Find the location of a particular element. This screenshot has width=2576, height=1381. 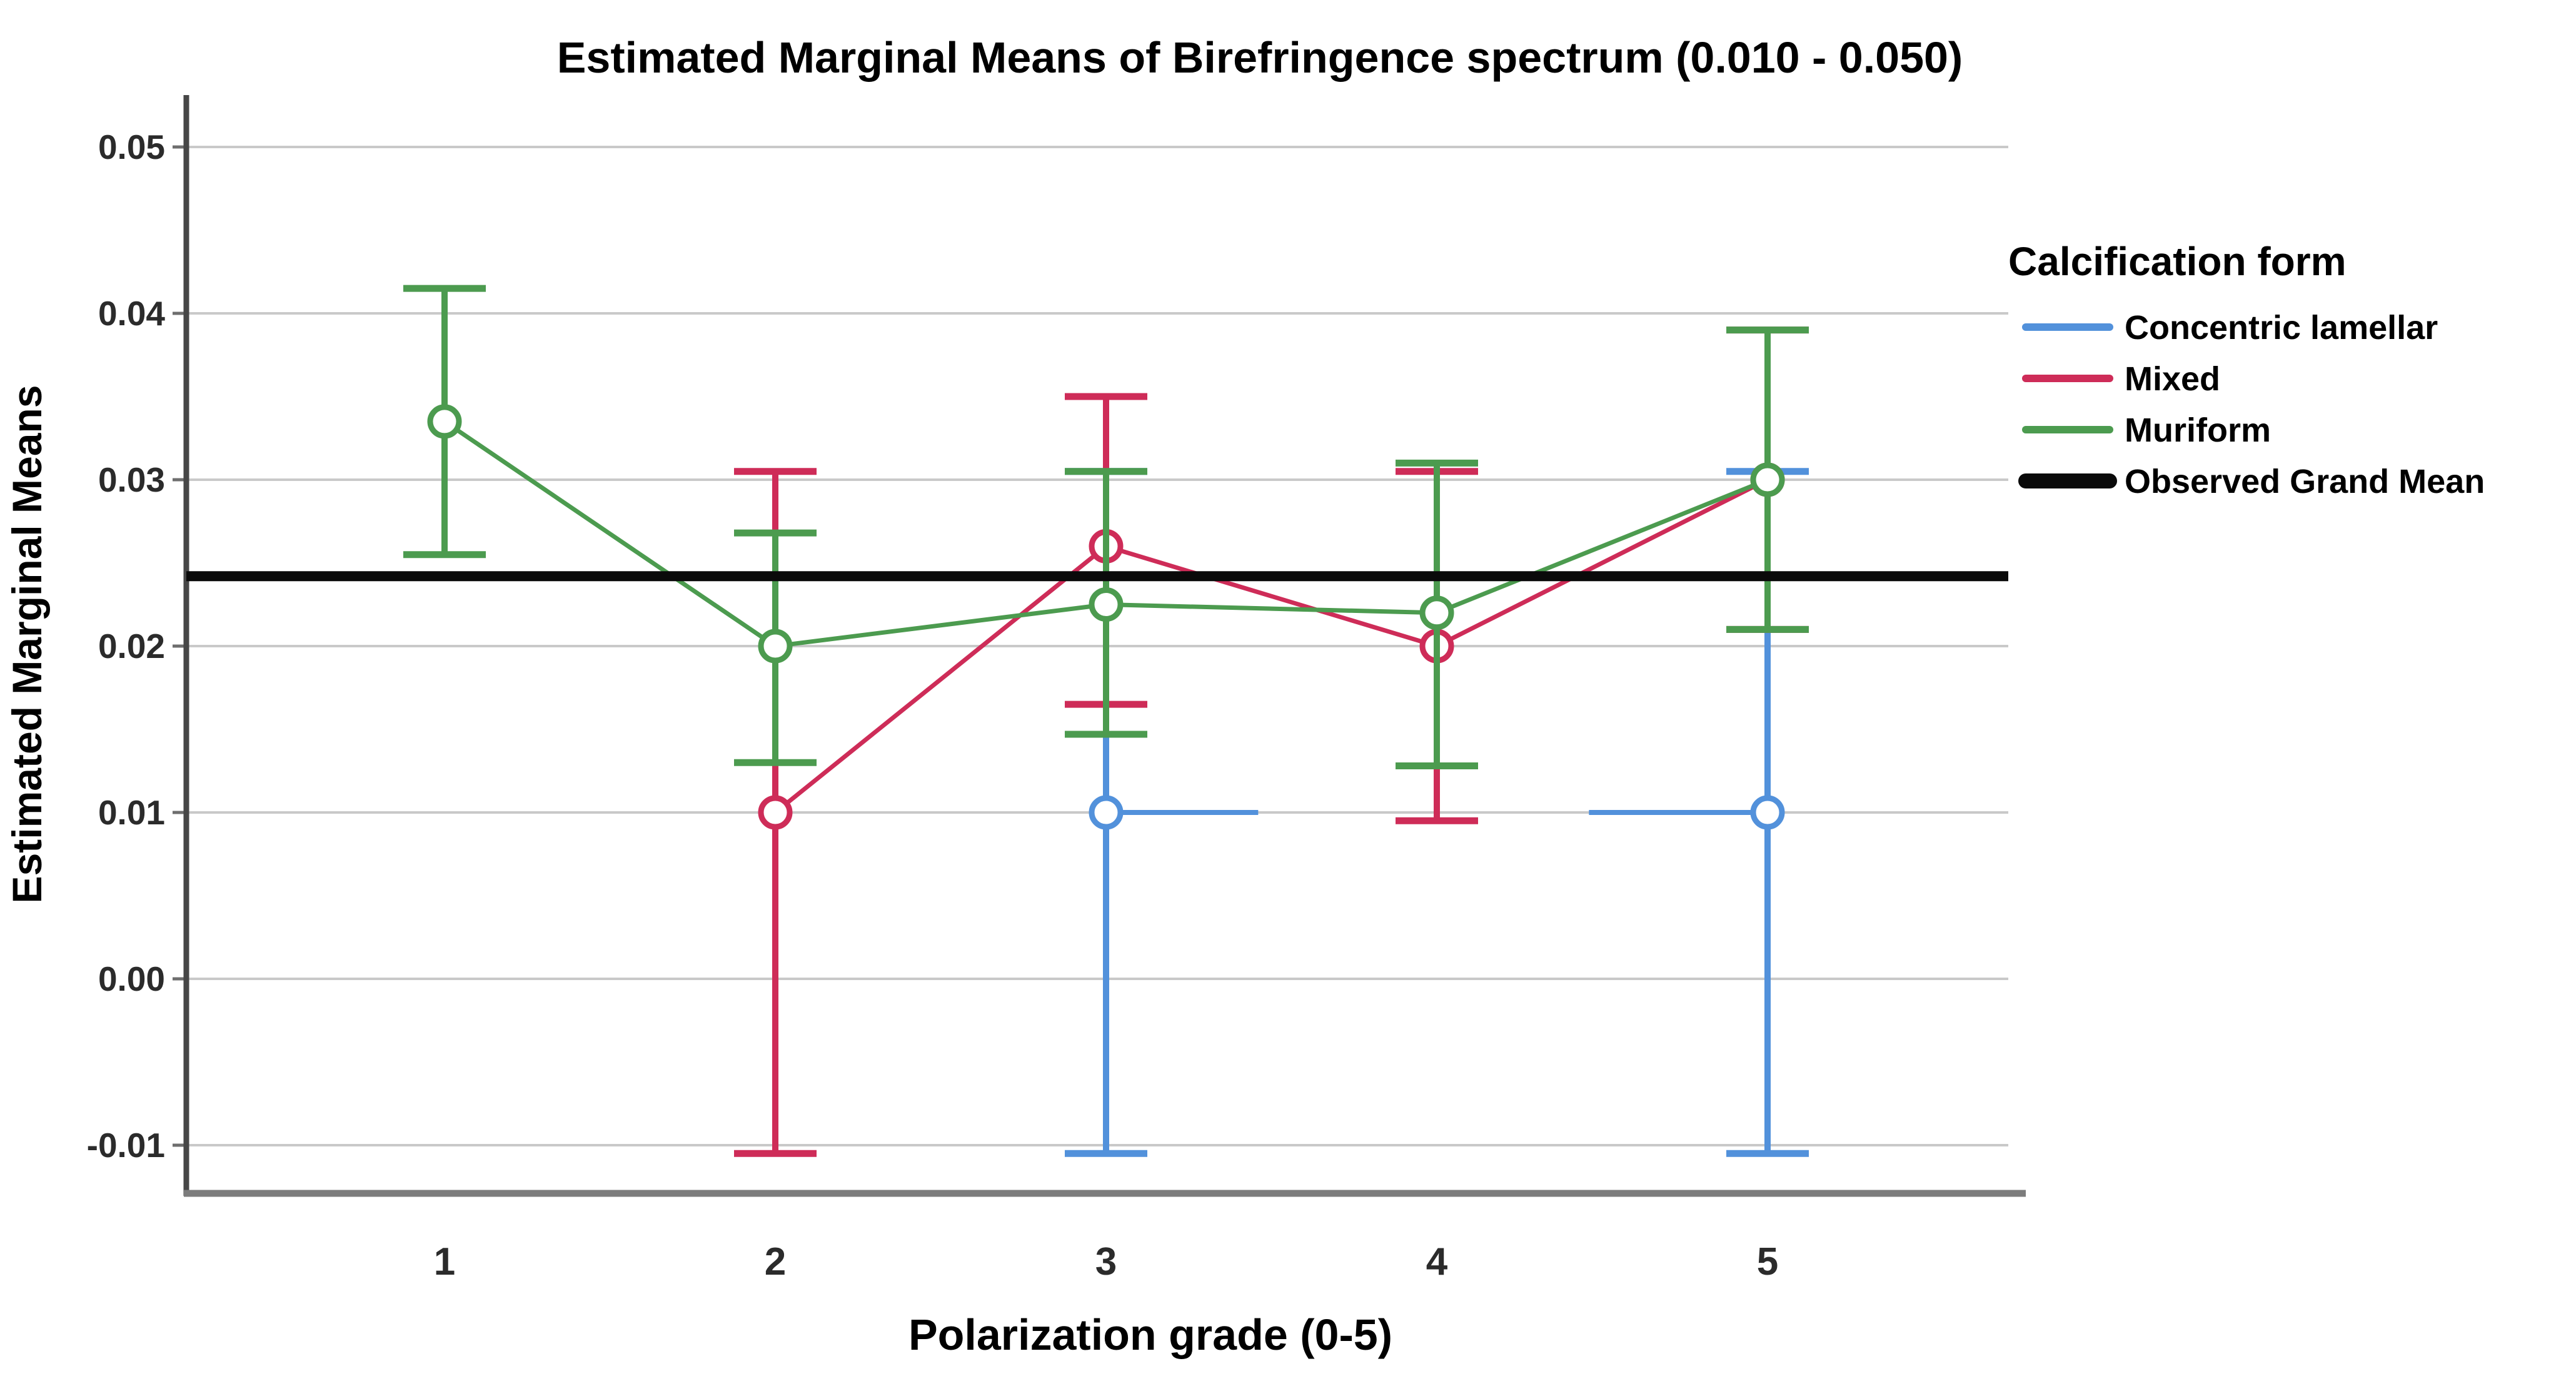

legend-item-label: Muriform is located at coordinates (2198, 430).